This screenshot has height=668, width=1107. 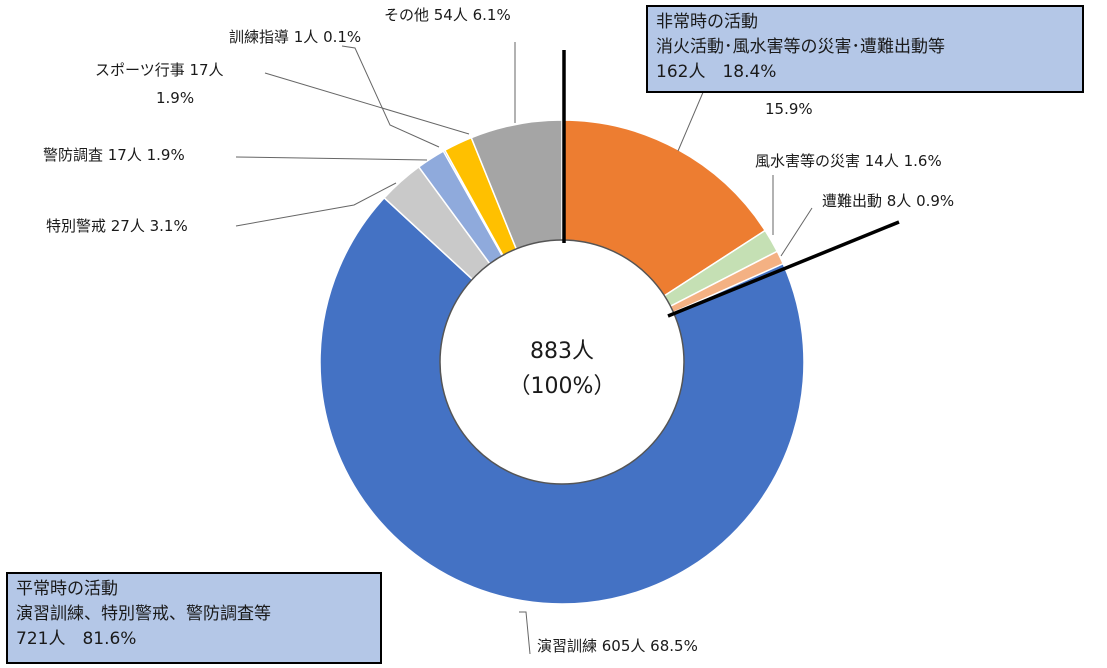 I want to click on normal-box-title: 平常時の活動, so click(x=67, y=589).